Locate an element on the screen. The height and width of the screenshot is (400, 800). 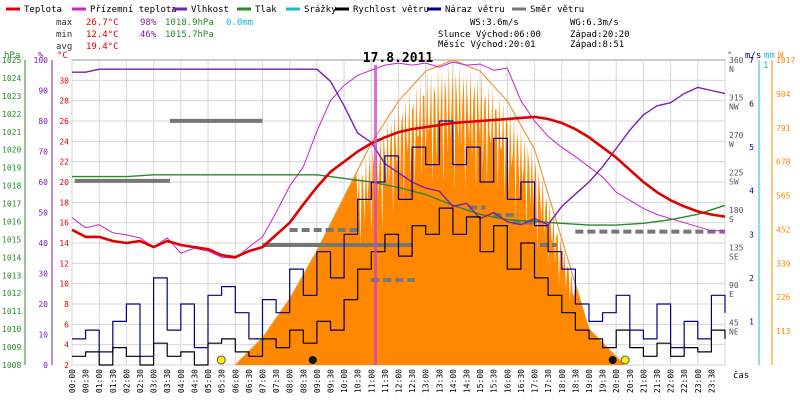
tick-humidity-2: 20 is located at coordinates (43, 304).